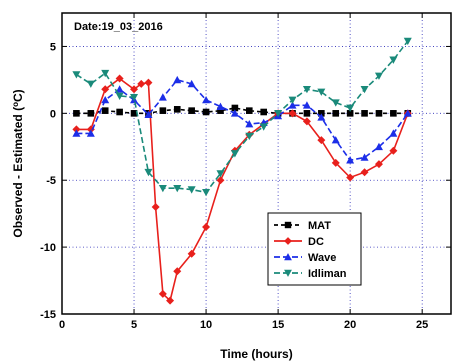 This screenshot has width=466, height=363. Describe the element at coordinates (288, 273) in the screenshot. I see `legend-marker-idliman` at that location.